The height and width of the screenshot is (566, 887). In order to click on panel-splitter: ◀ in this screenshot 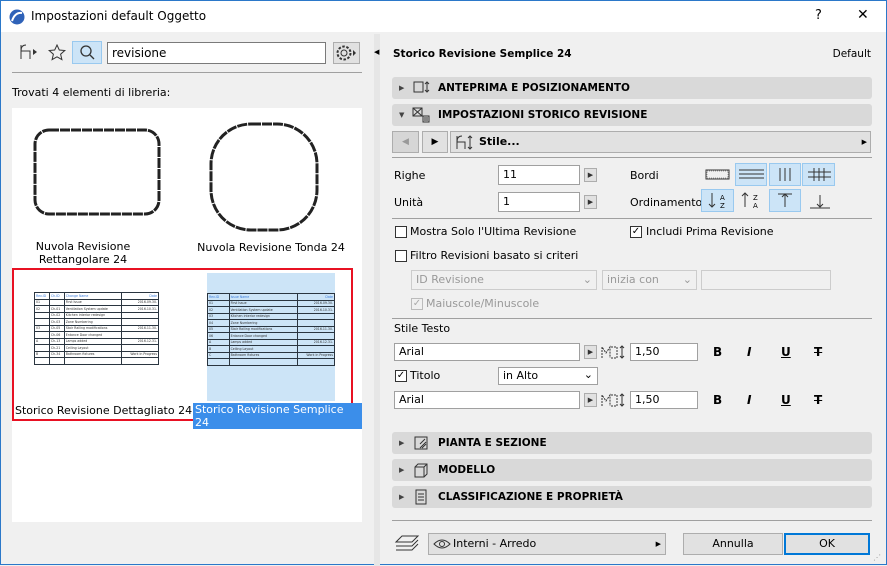, I will do `click(377, 300)`.